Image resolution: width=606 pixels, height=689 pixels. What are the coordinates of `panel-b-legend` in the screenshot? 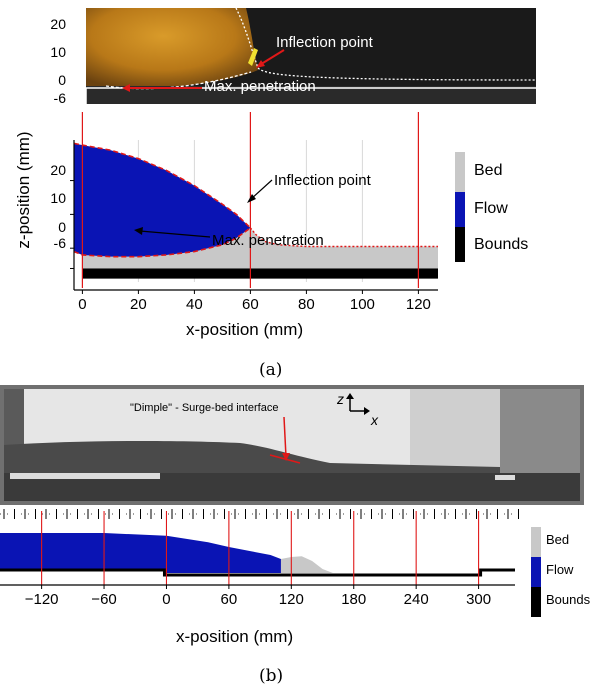 It's located at (536, 572).